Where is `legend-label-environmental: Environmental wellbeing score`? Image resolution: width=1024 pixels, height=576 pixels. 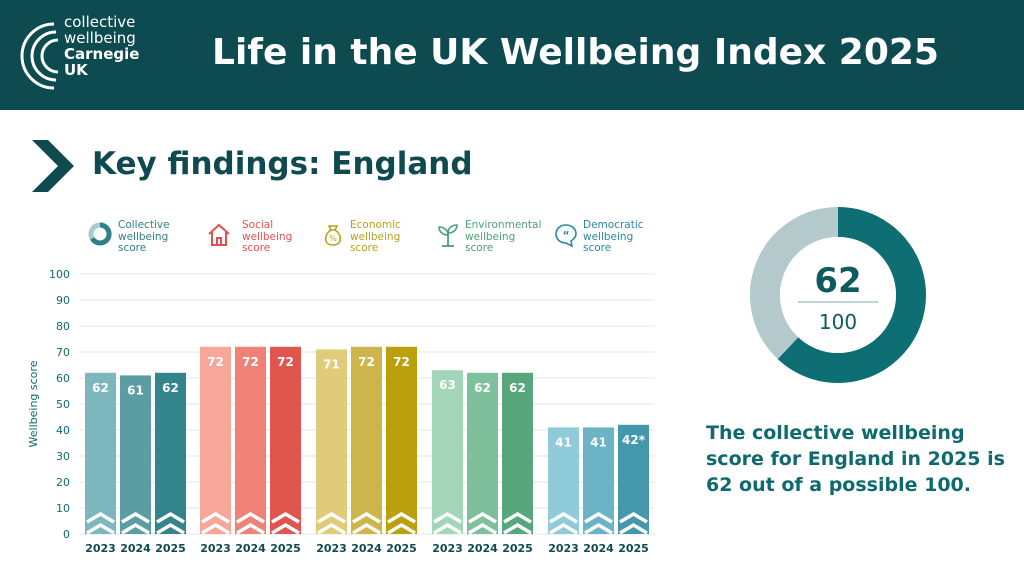 legend-label-environmental: Environmental wellbeing score is located at coordinates (515, 237).